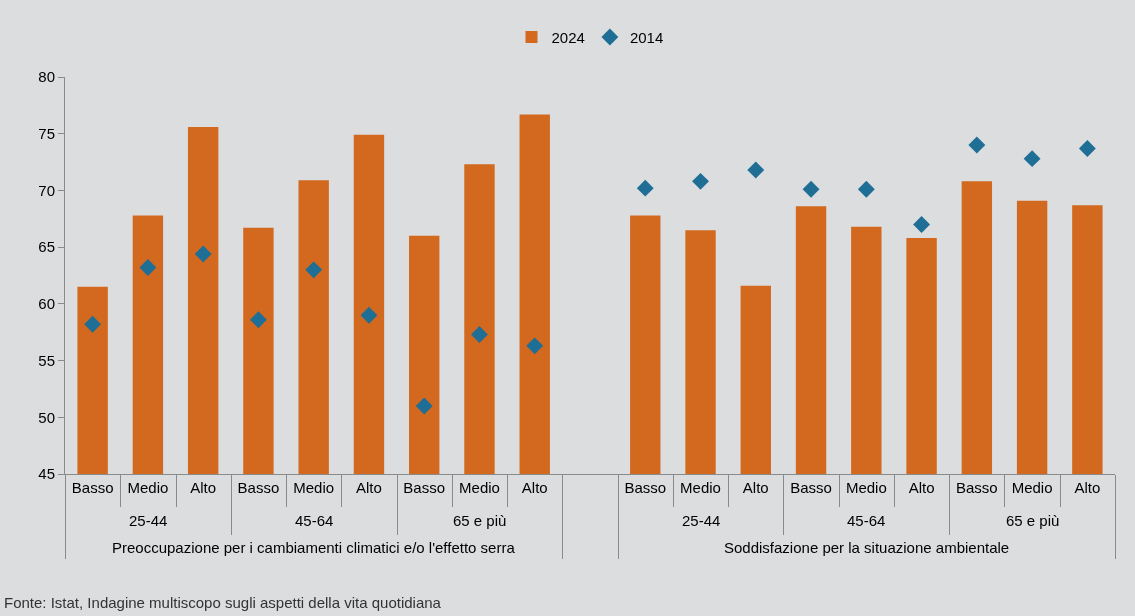 The height and width of the screenshot is (616, 1135). What do you see at coordinates (646, 37) in the screenshot?
I see `legend-label: 2014` at bounding box center [646, 37].